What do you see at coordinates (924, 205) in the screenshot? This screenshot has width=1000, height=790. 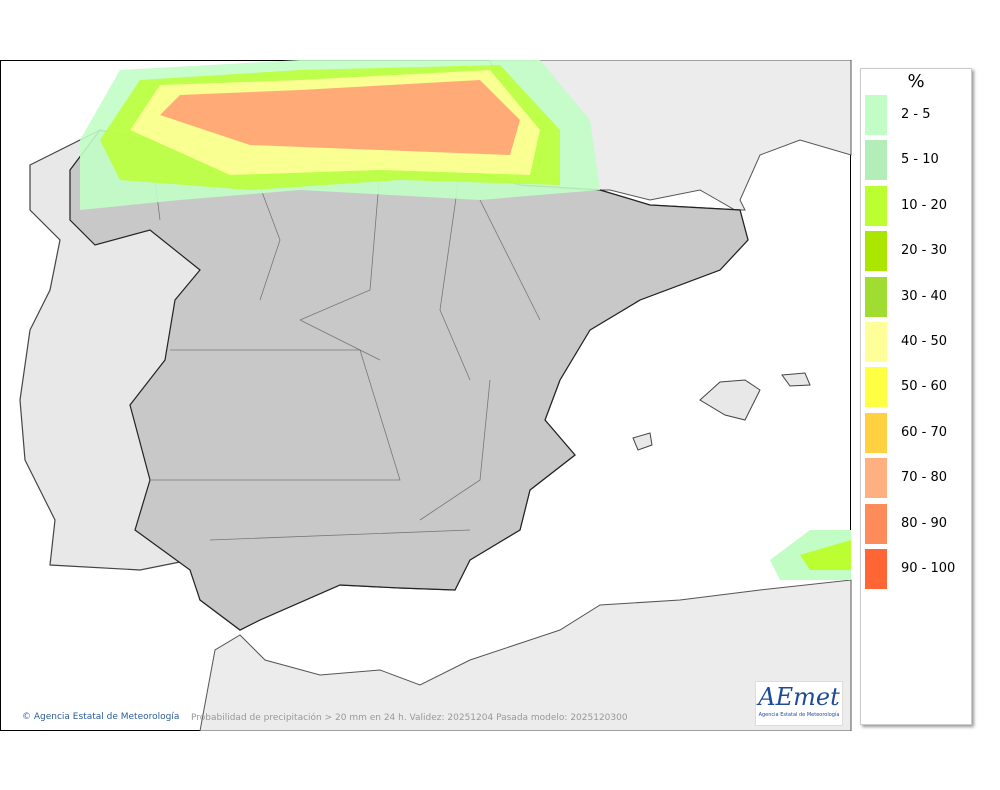 I see `legend-label: 10 - 20` at bounding box center [924, 205].